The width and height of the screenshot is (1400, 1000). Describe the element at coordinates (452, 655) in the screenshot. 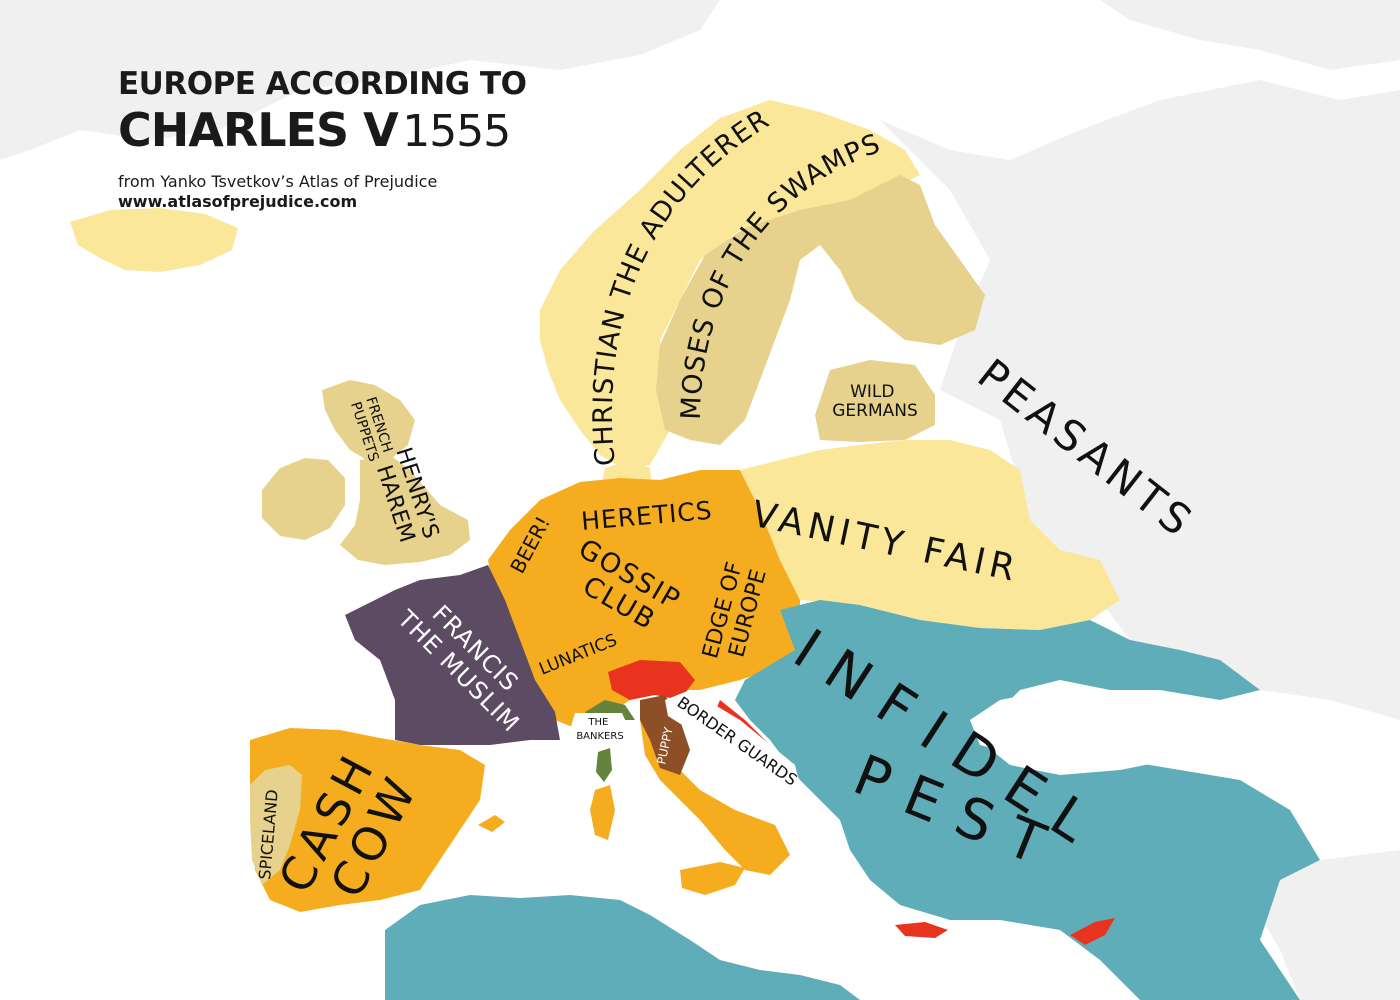

I see `region-france` at that location.